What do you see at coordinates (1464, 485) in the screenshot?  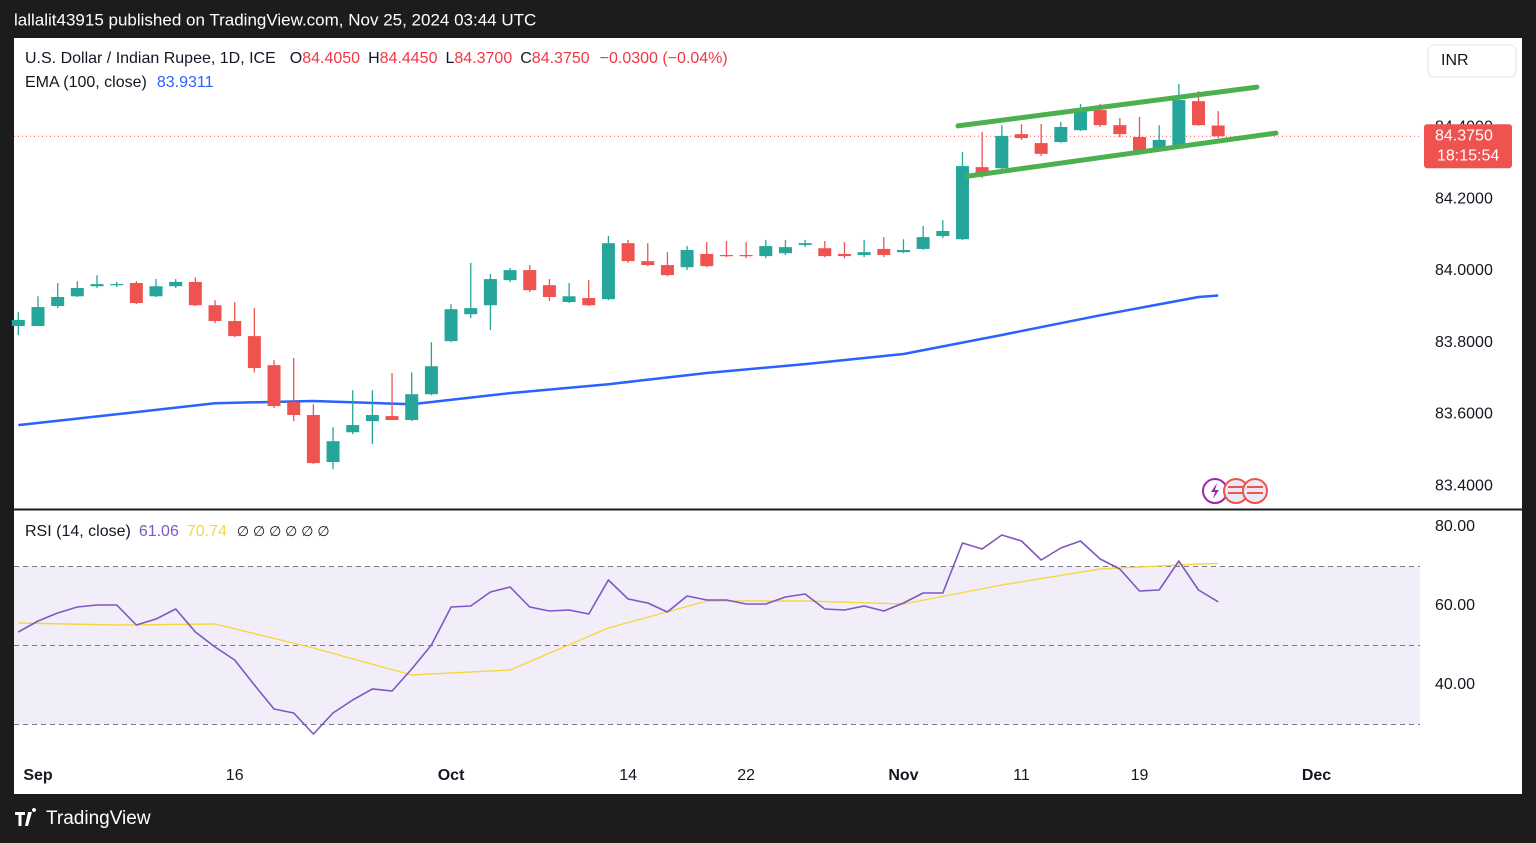 I see `y-tick-label: 83.4000` at bounding box center [1464, 485].